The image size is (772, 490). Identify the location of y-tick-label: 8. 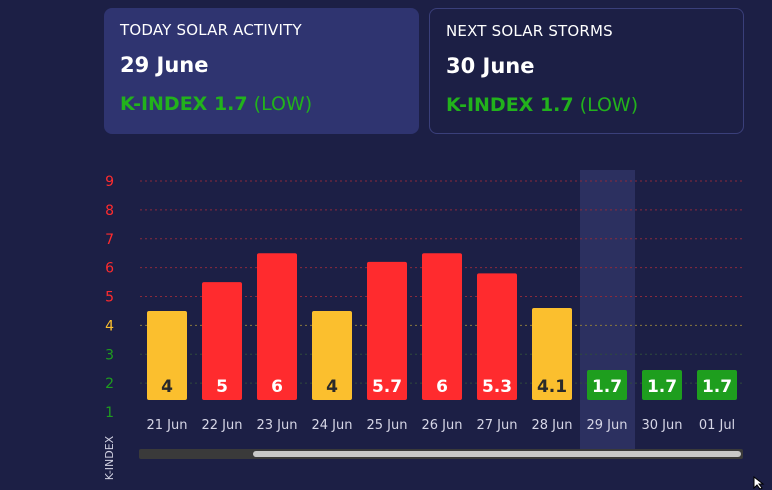
(109, 211).